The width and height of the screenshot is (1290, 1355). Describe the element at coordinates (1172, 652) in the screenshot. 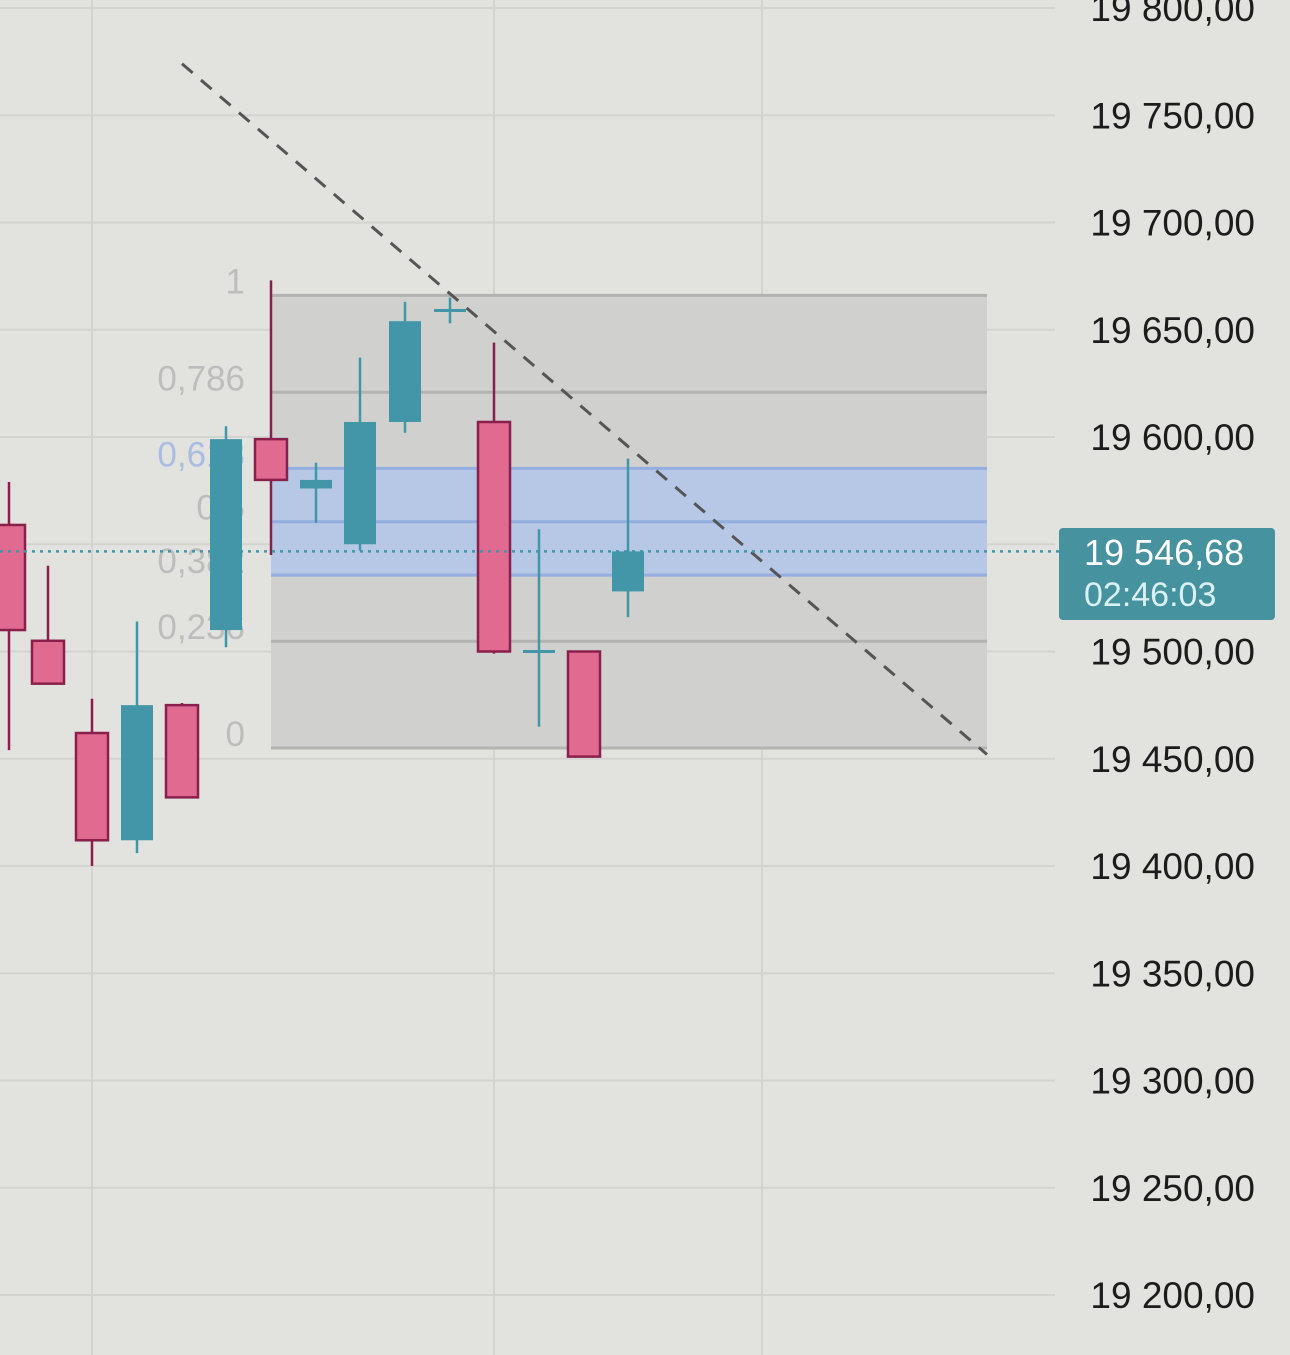

I see `price-axis-tick-label: 19 500,00` at that location.